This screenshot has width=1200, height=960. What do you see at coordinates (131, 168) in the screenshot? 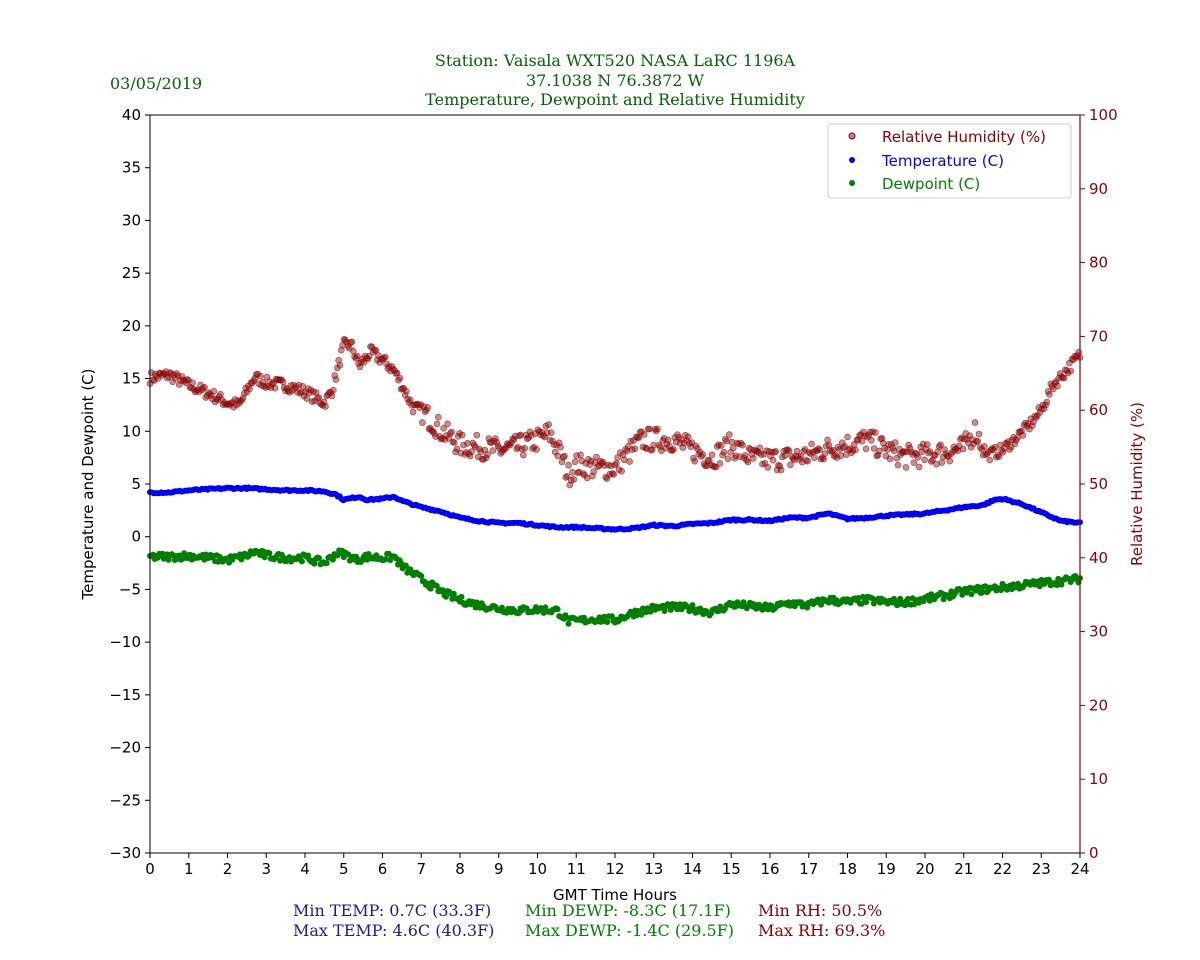
I see `y-tick-label: 35` at bounding box center [131, 168].